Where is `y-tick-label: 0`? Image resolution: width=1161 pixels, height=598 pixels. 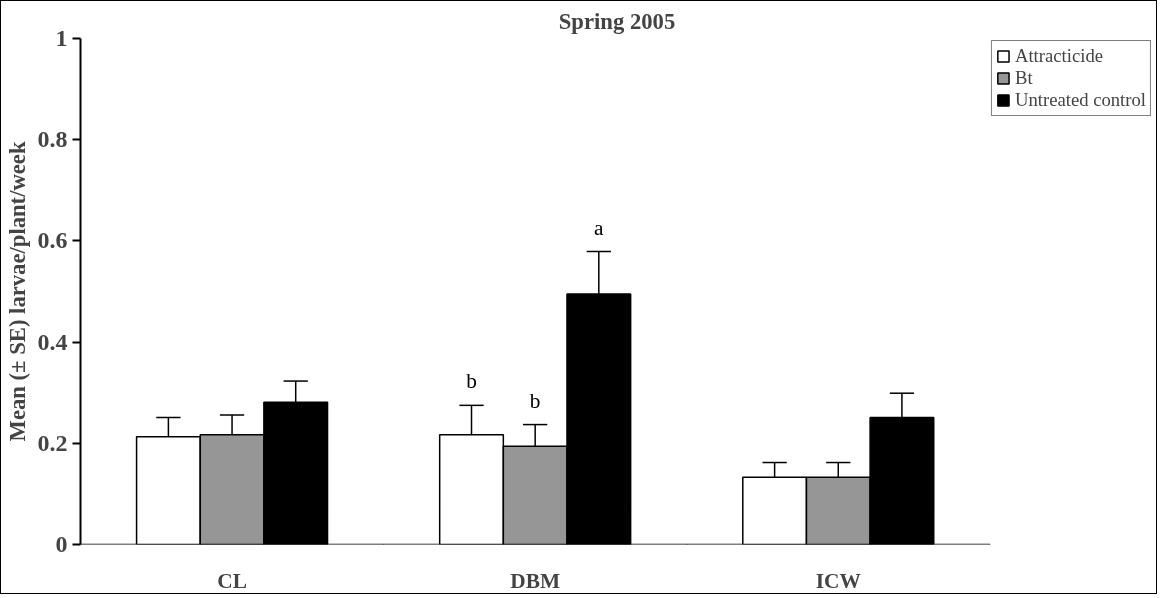
y-tick-label: 0 is located at coordinates (61, 544).